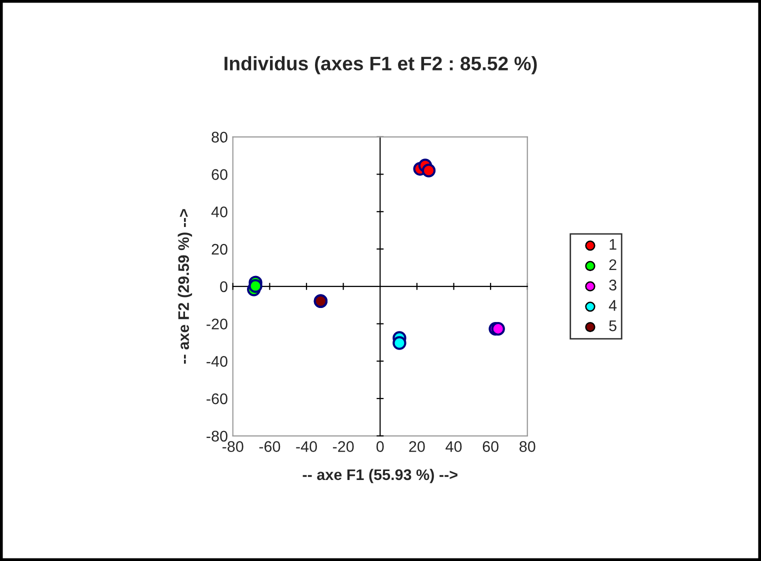  What do you see at coordinates (612, 326) in the screenshot?
I see `legend-label: 5` at bounding box center [612, 326].